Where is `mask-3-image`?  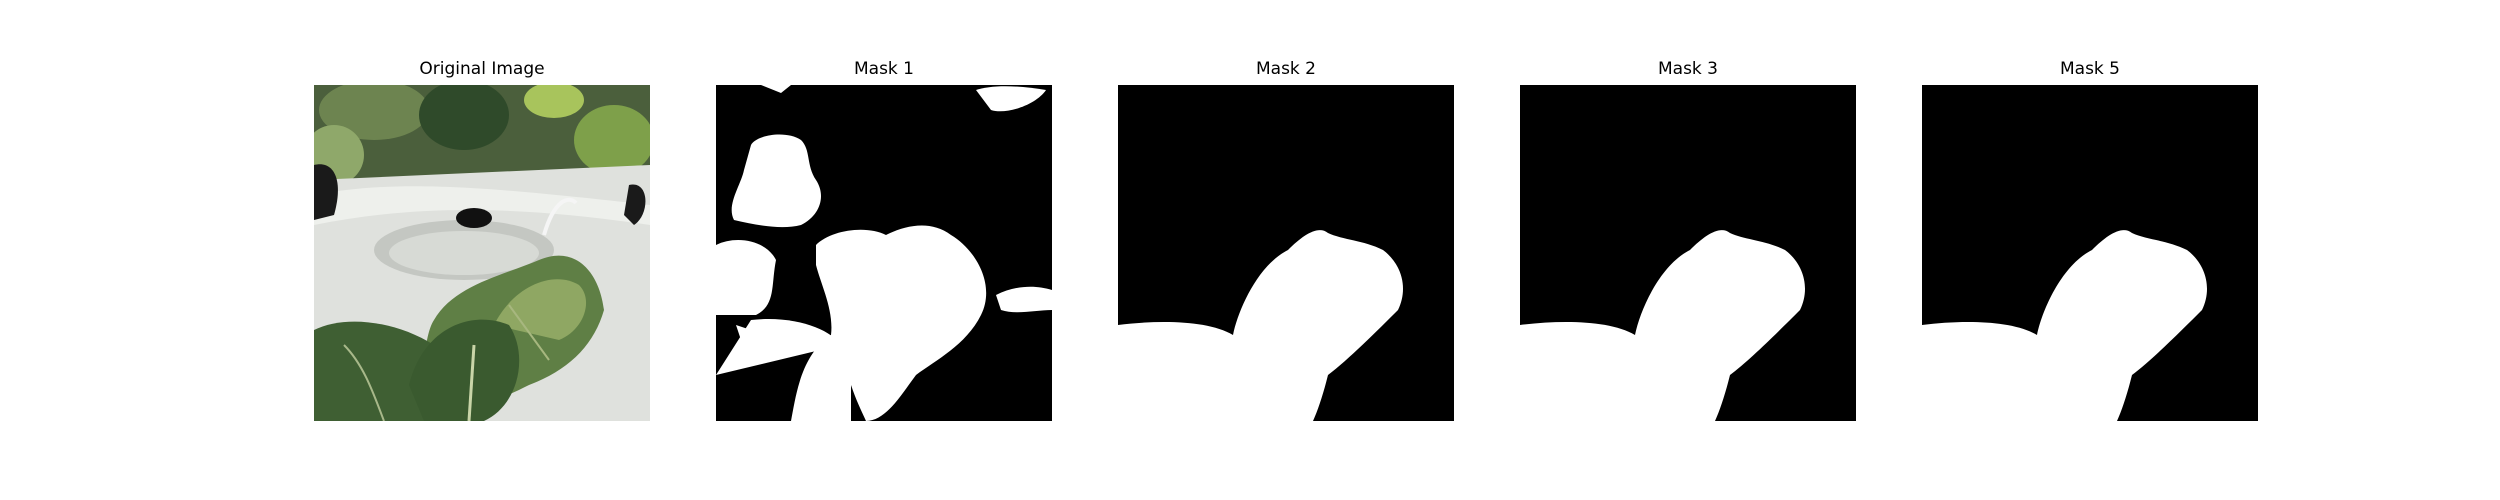 mask-3-image is located at coordinates (1688, 253).